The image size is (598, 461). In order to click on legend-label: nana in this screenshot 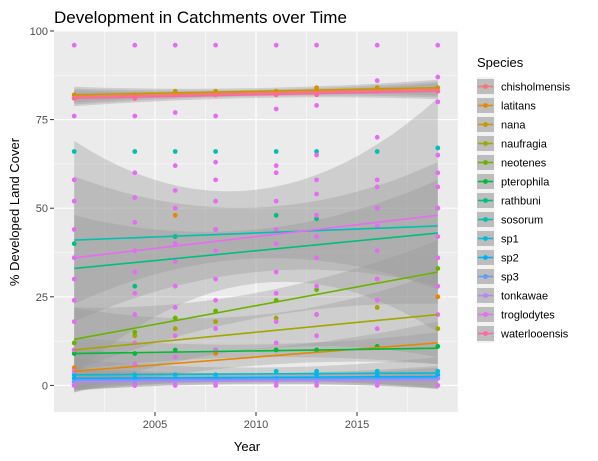, I will do `click(513, 126)`.